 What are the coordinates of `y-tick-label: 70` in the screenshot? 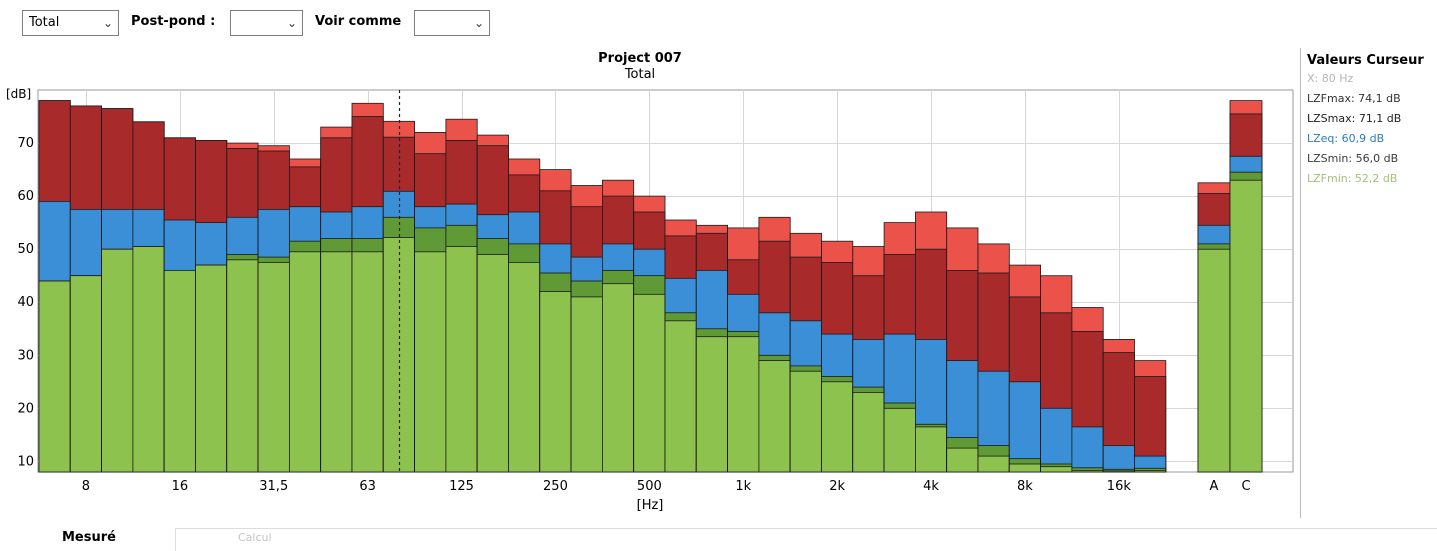 It's located at (25, 143).